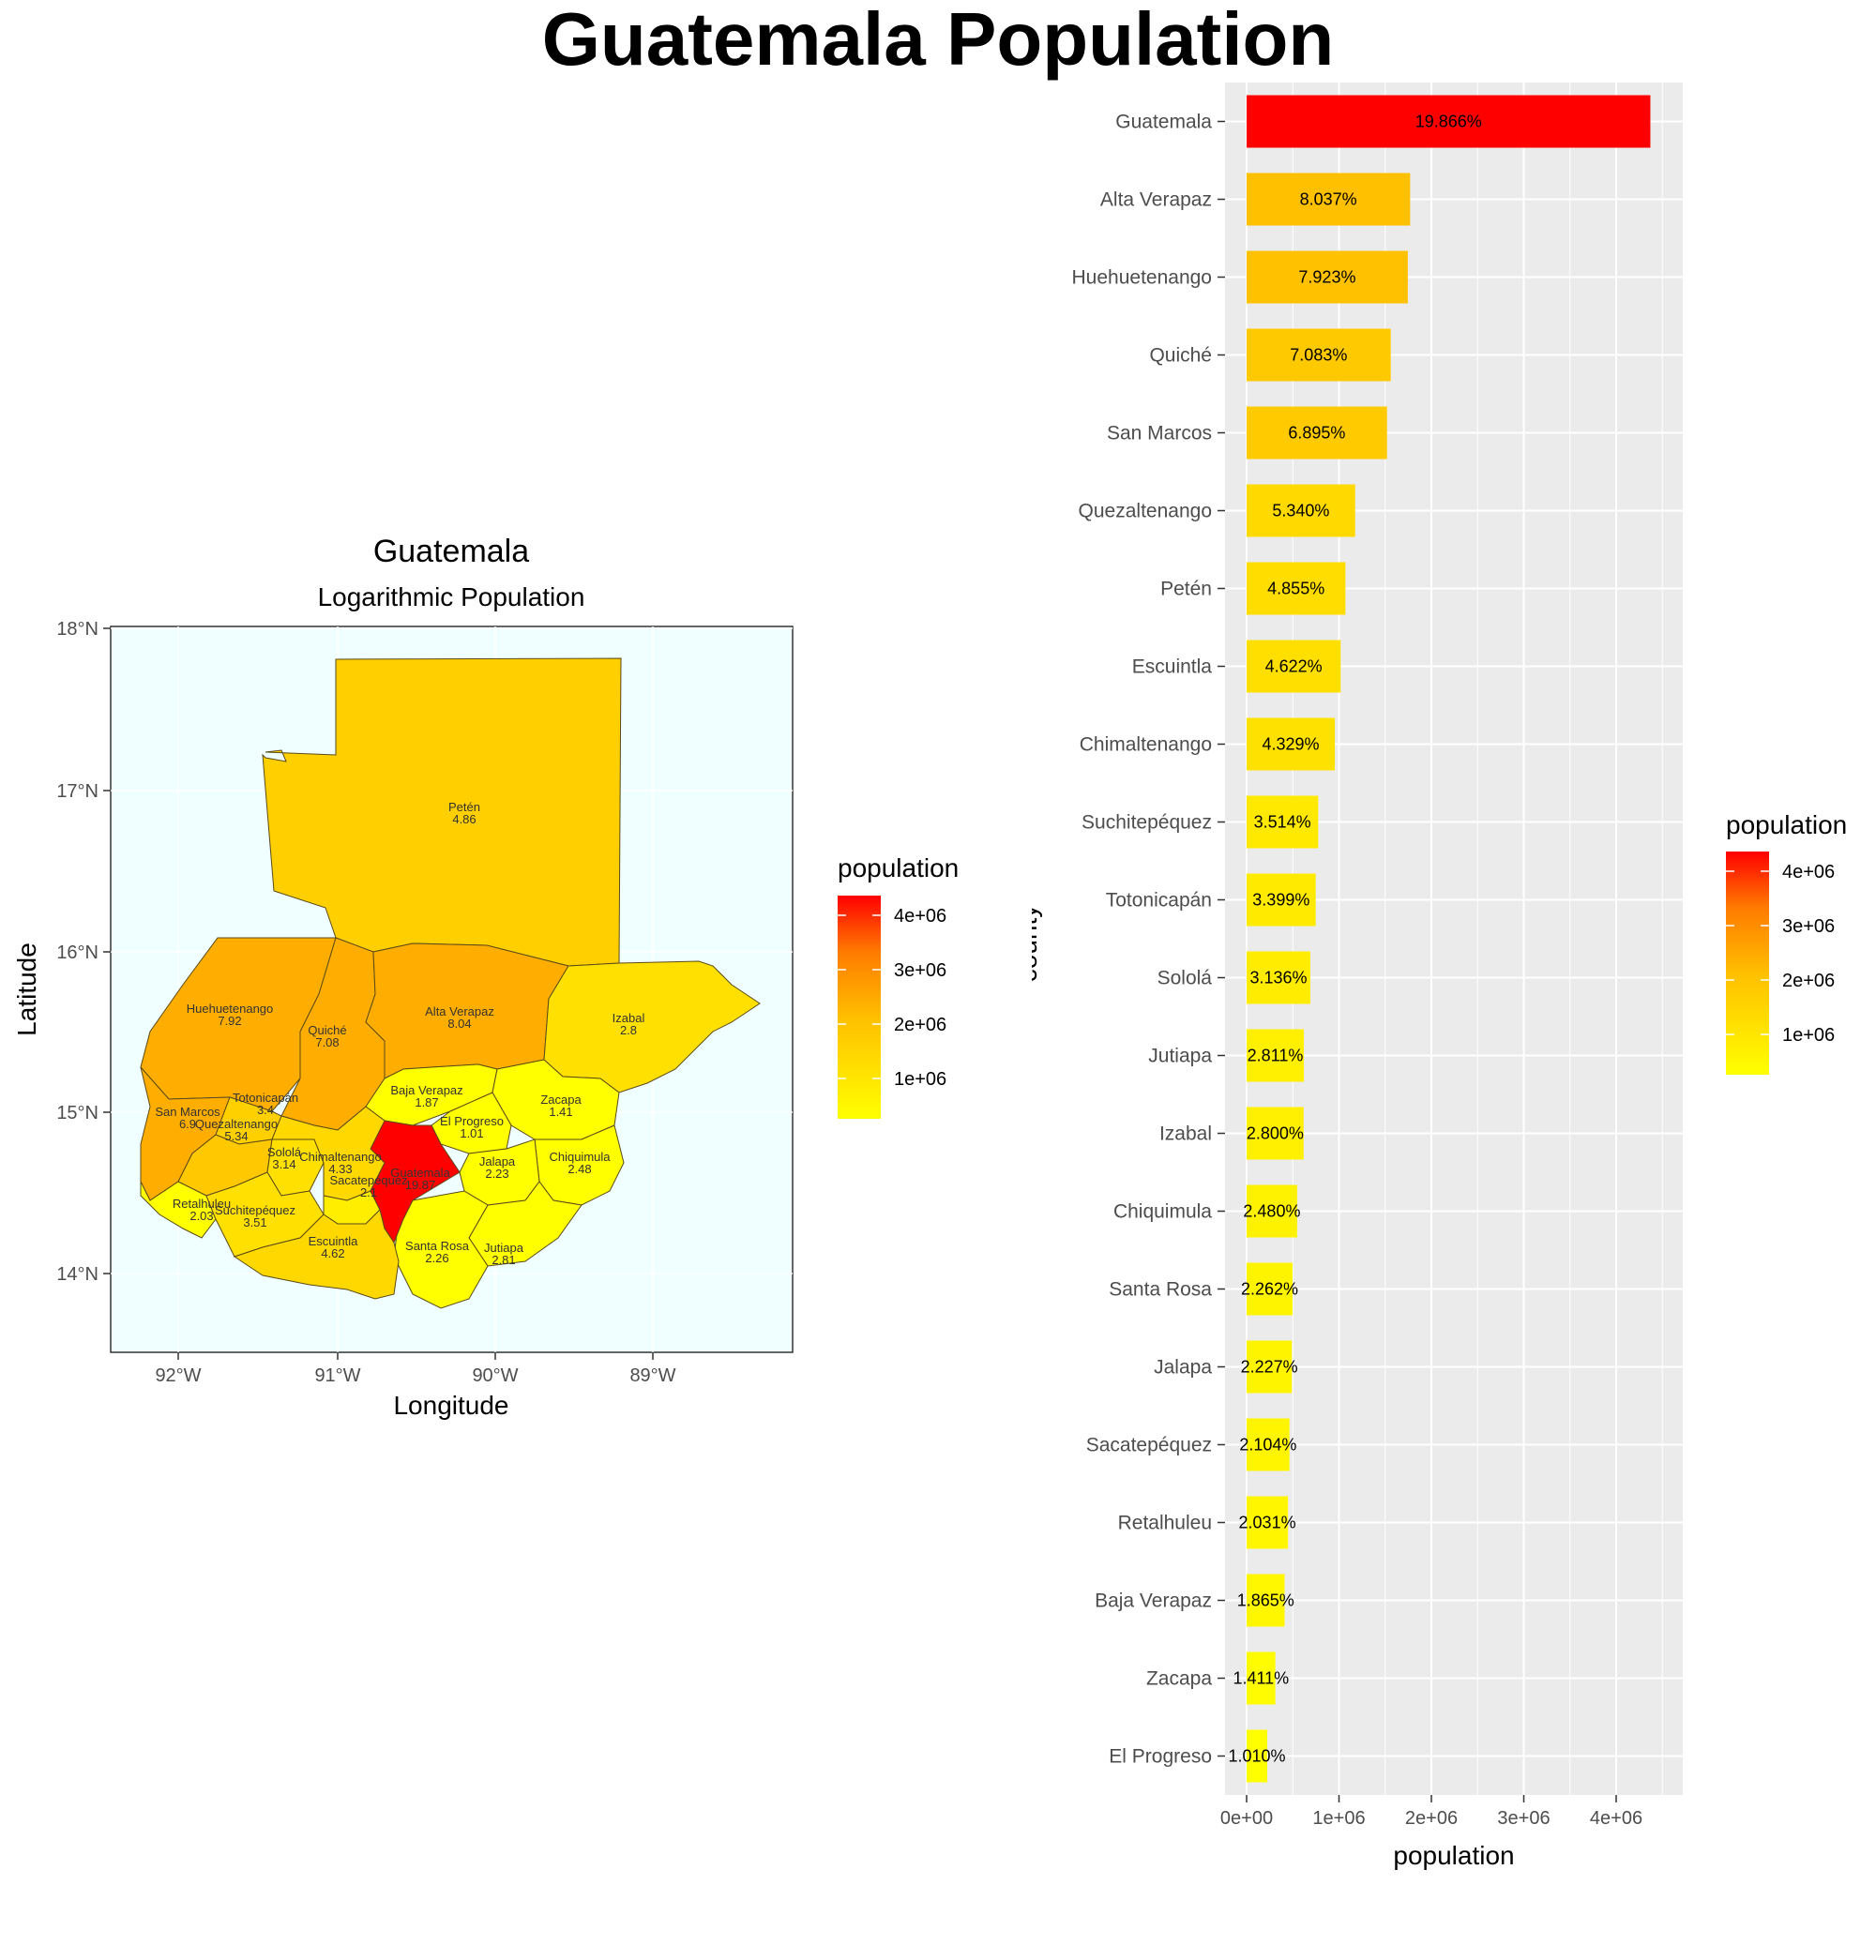 Image resolution: width=1876 pixels, height=1960 pixels. I want to click on map-label-quiche: Quiché, so click(327, 1030).